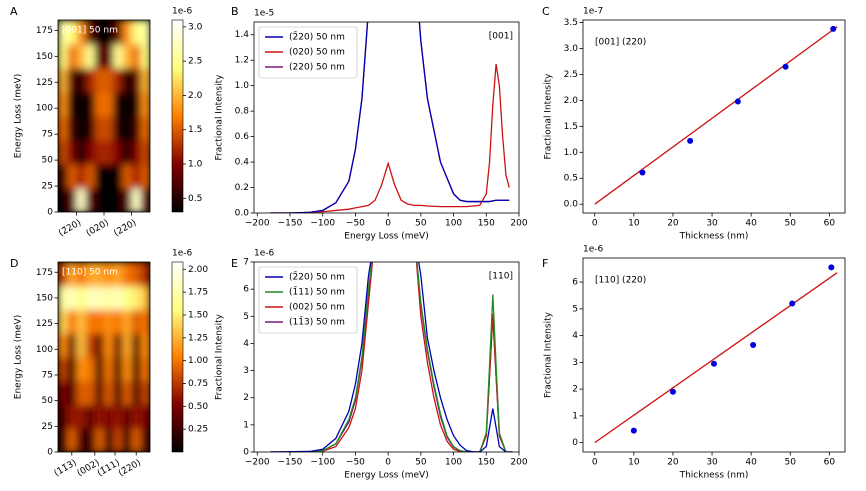 The image size is (866, 491). What do you see at coordinates (290, 463) in the screenshot?
I see `x-tick-label: −150` at bounding box center [290, 463].